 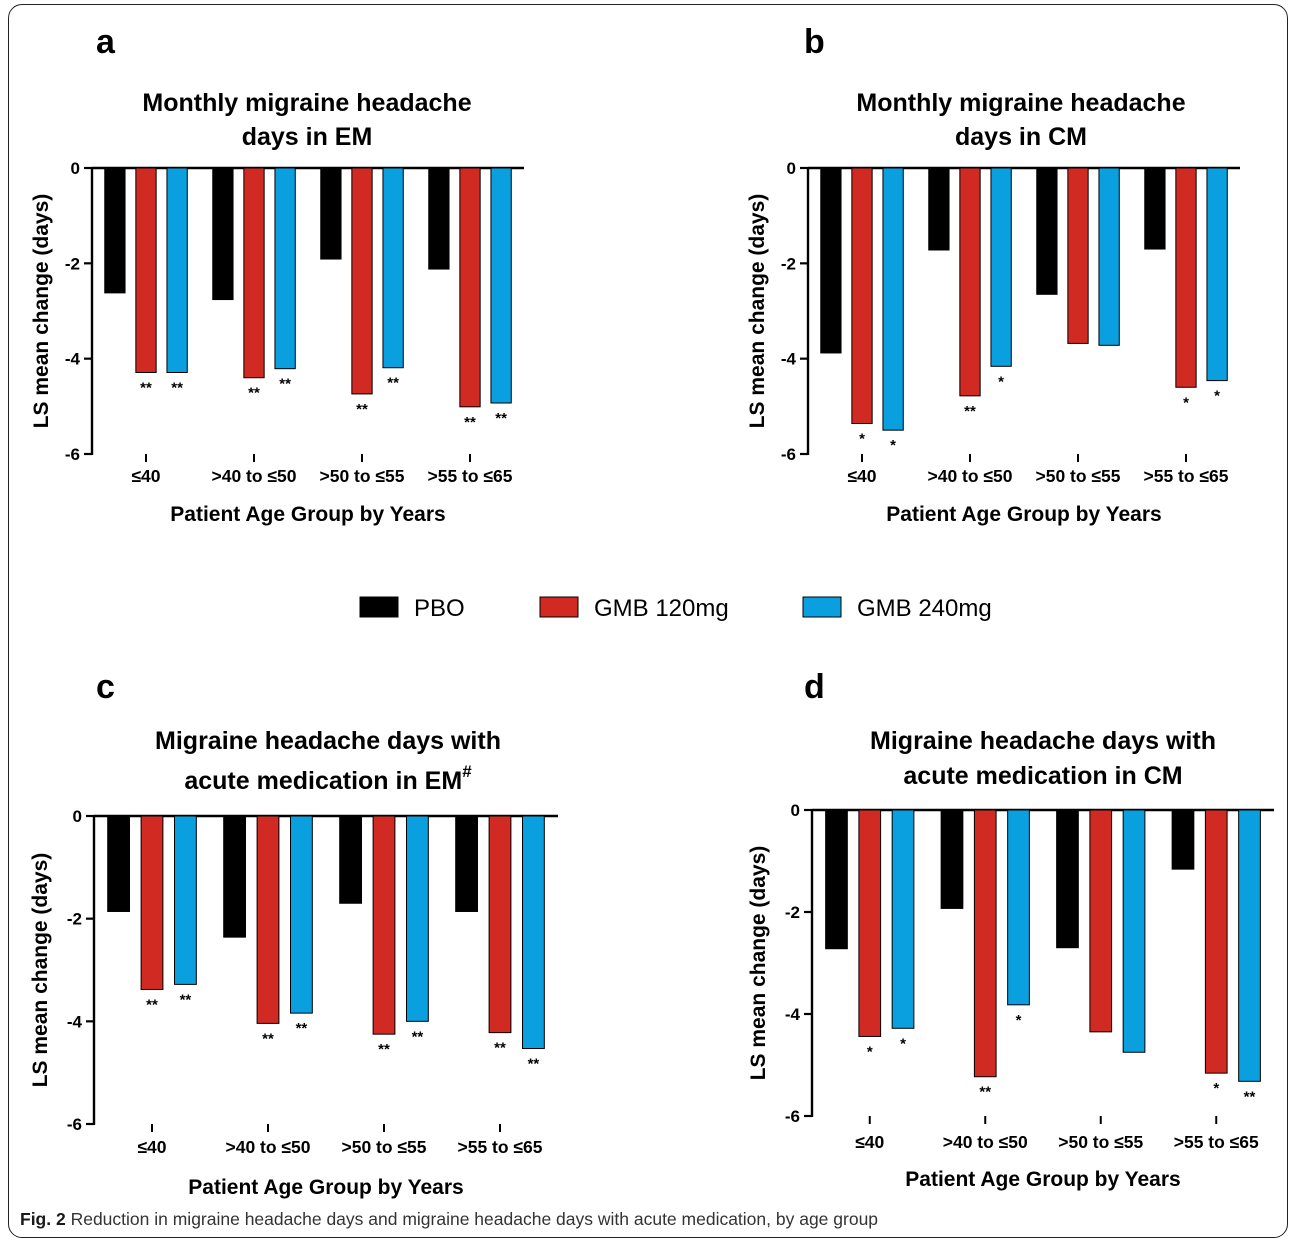 I want to click on chart-title-line: Migraine headache days with, so click(x=328, y=741).